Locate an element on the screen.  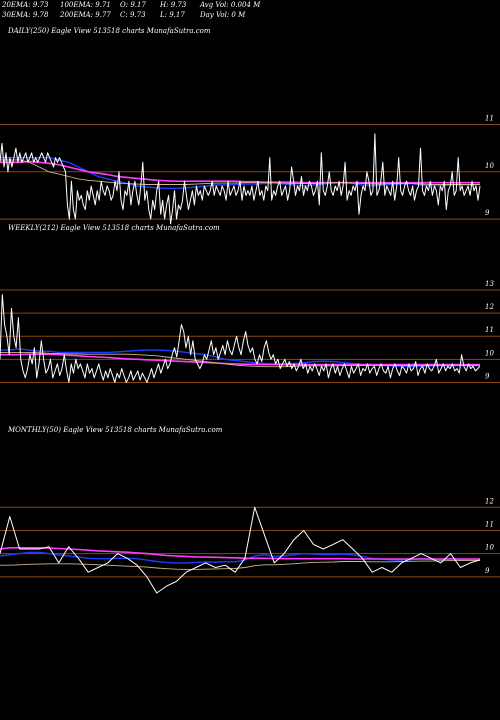
open-stat: O: 9.17 is located at coordinates (133, 5).